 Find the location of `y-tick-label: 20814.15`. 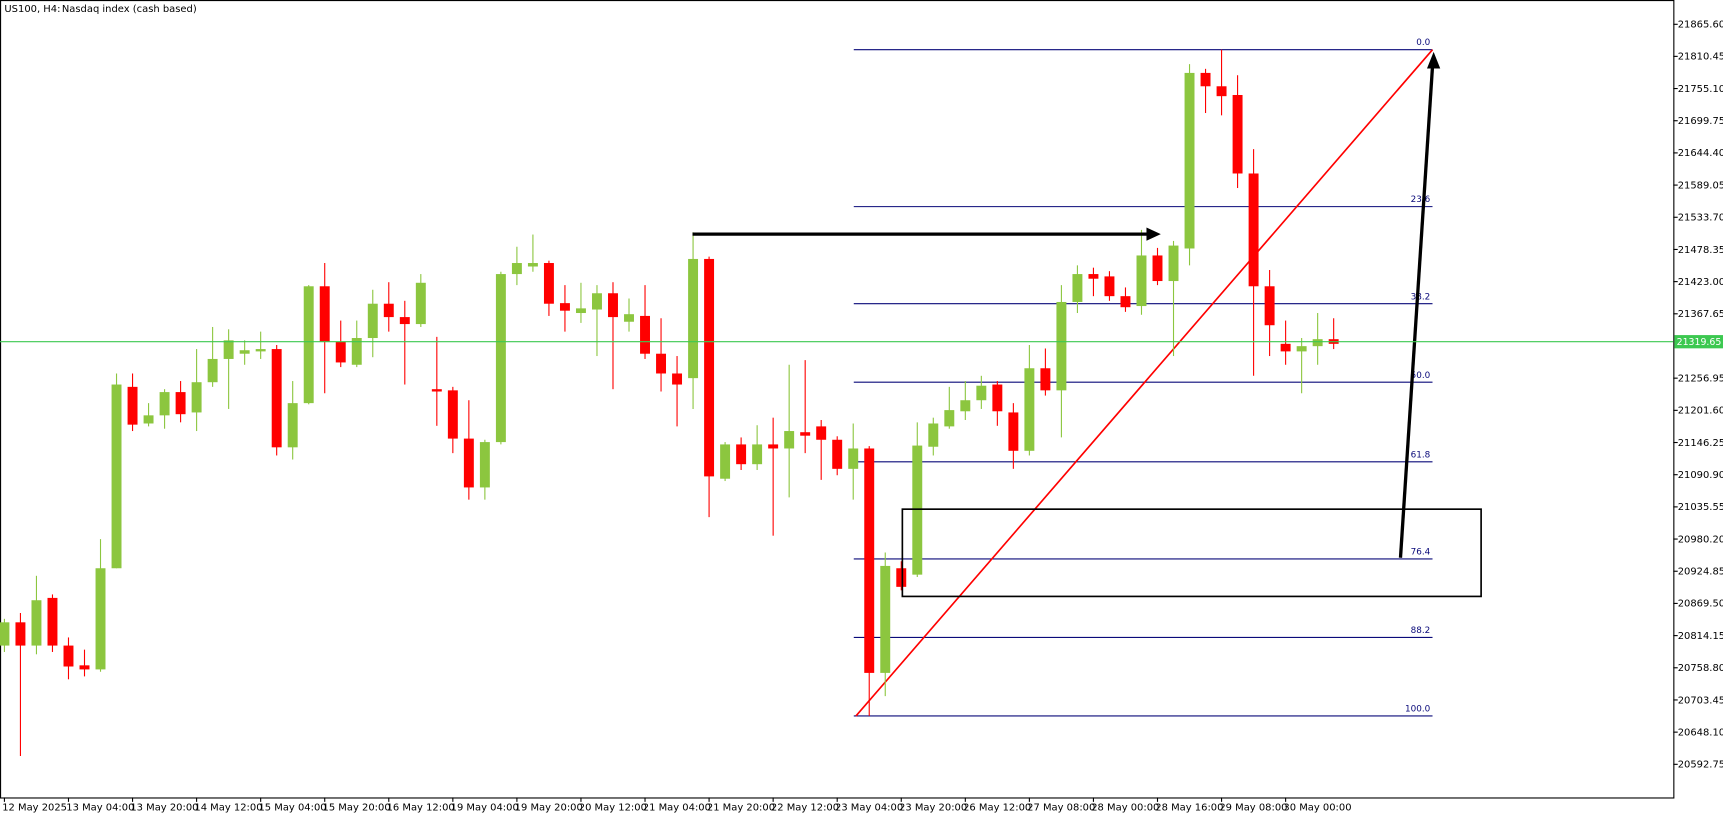

y-tick-label: 20814.15 is located at coordinates (1700, 636).